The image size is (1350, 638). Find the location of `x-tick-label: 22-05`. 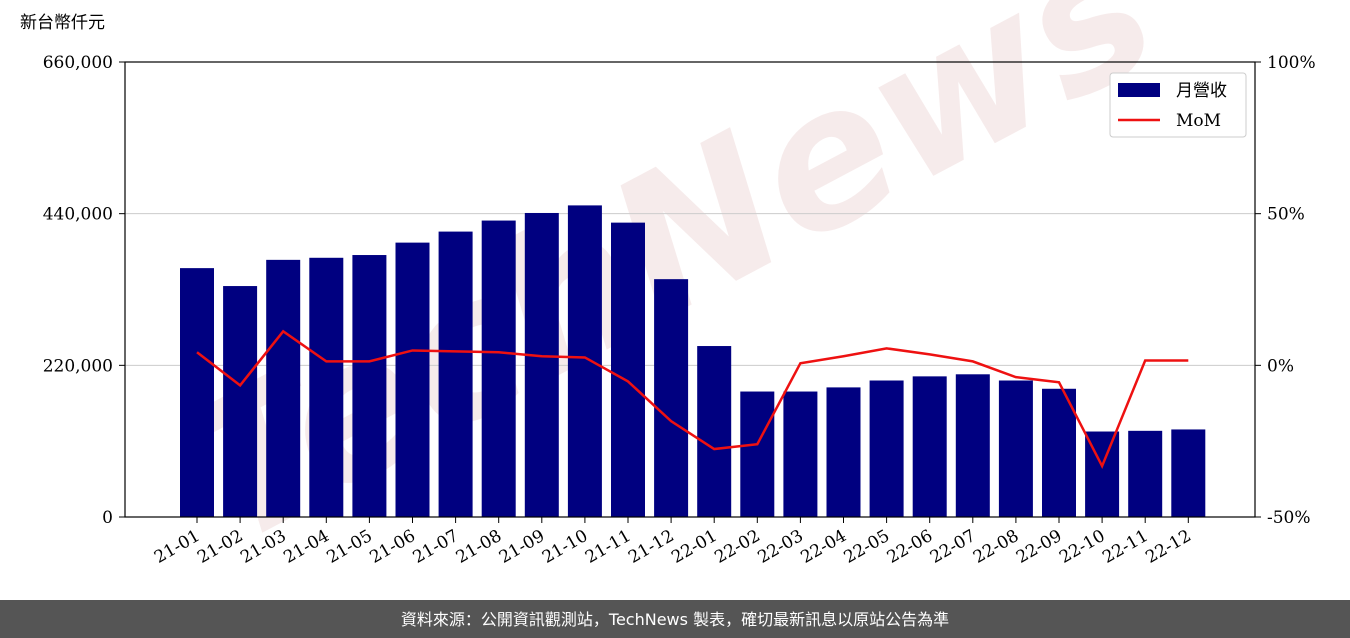

x-tick-label: 22-05 is located at coordinates (867, 547).